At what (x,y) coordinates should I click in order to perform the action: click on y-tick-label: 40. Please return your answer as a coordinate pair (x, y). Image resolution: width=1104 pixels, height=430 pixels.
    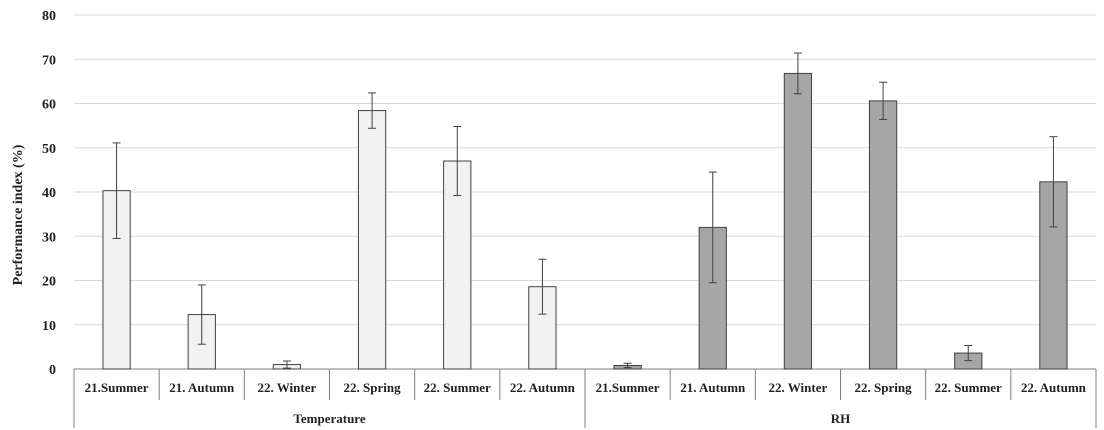
    Looking at the image, I should click on (49, 193).